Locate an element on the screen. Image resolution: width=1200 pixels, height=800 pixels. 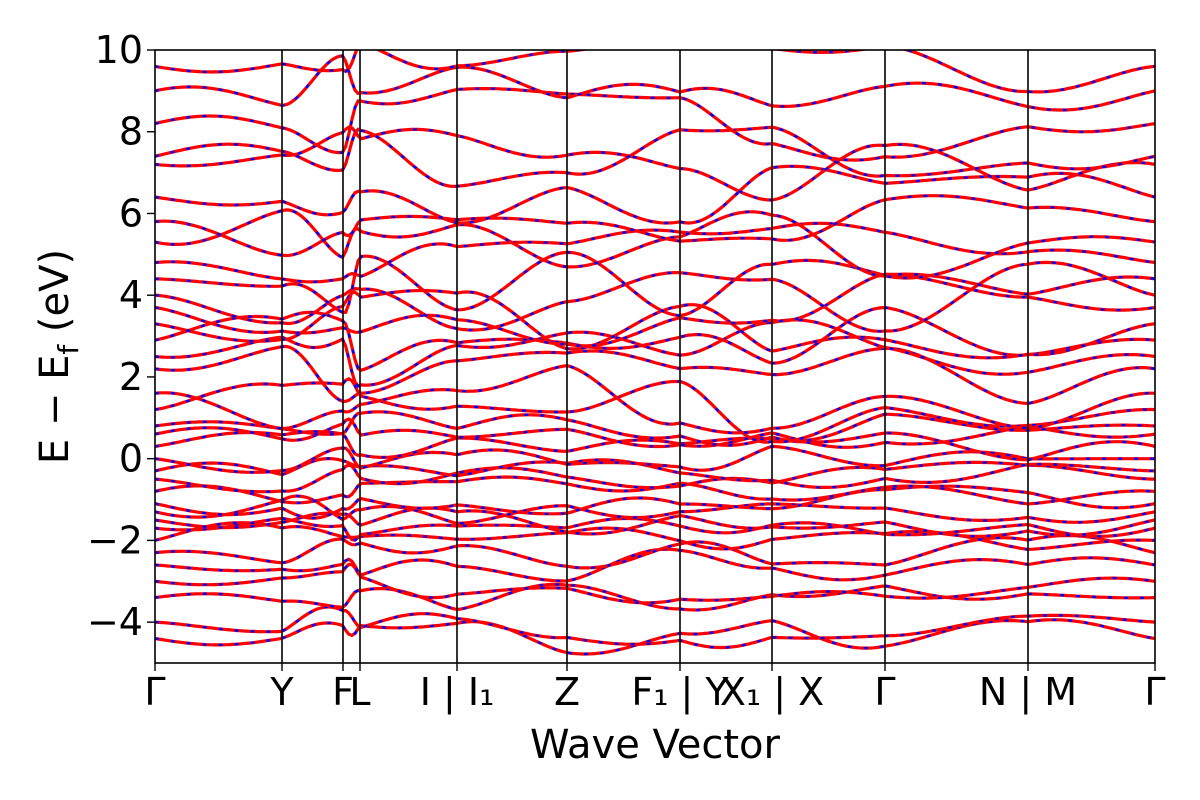
x-tick-label-0: Γ is located at coordinates (154, 692).